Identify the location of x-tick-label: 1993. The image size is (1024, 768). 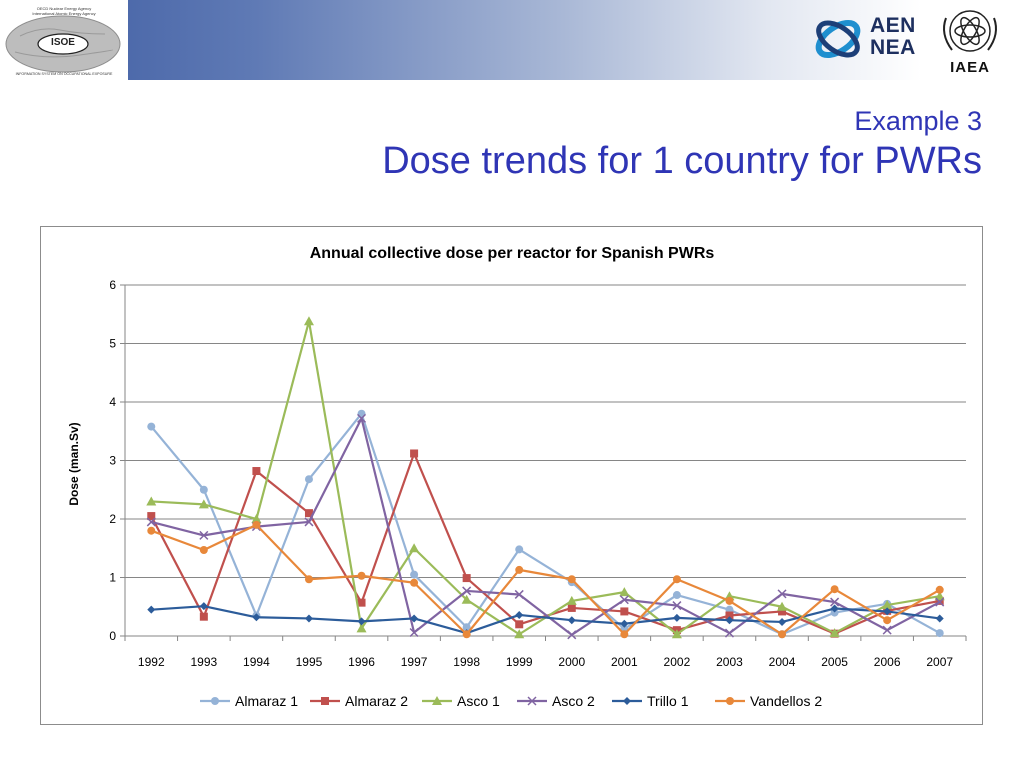
(203, 662).